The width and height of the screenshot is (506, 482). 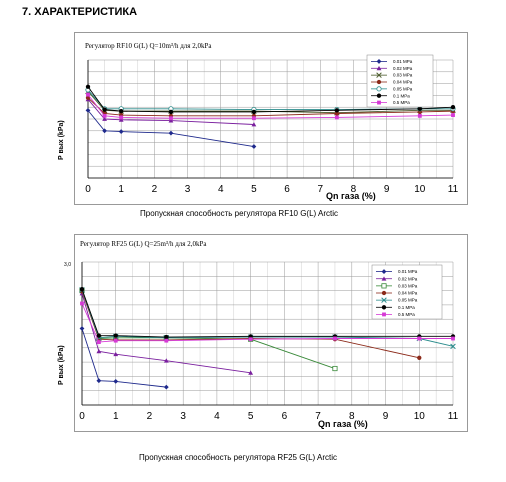 What do you see at coordinates (82, 416) in the screenshot?
I see `chart-rf25-x-tick-label: 0` at bounding box center [82, 416].